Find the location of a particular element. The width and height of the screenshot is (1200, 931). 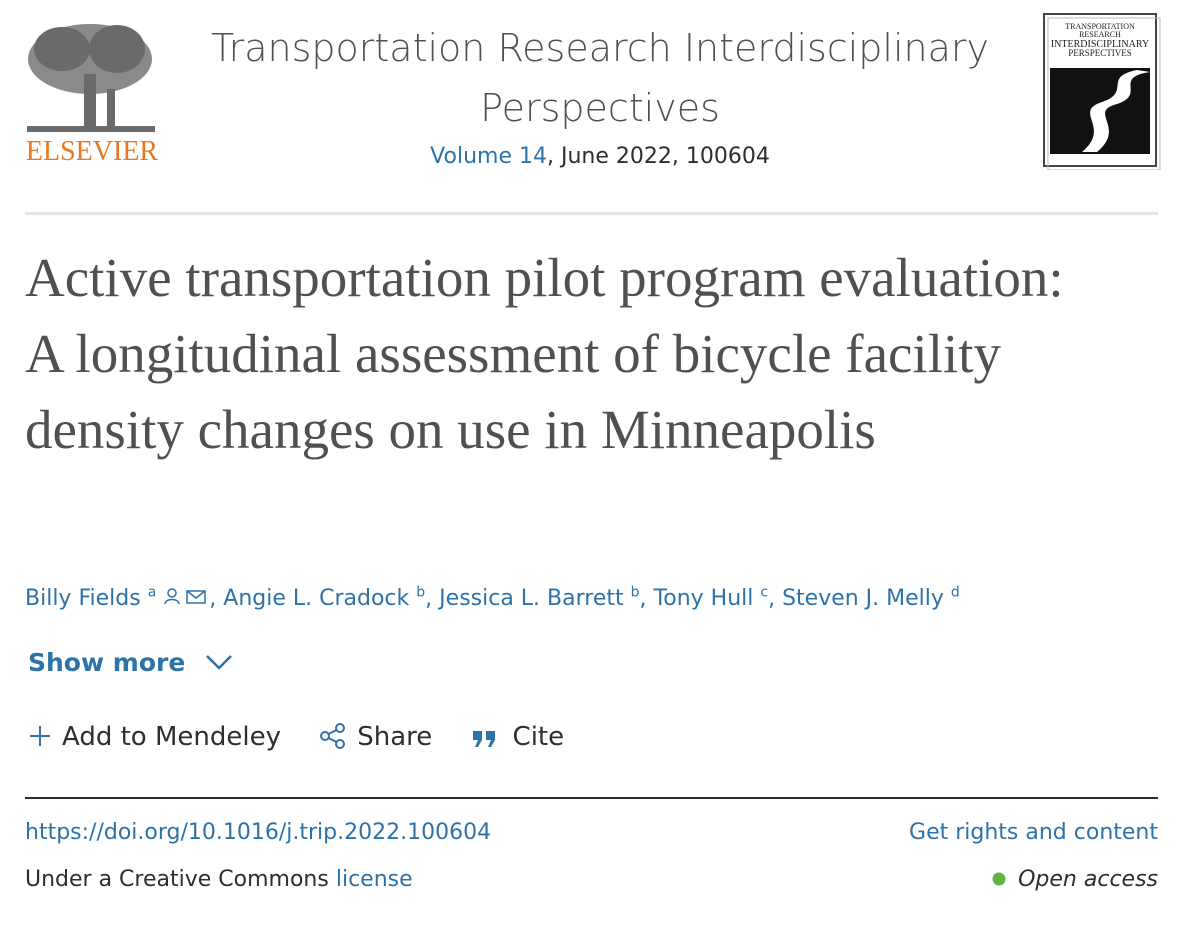

plus-icon is located at coordinates (40, 736).